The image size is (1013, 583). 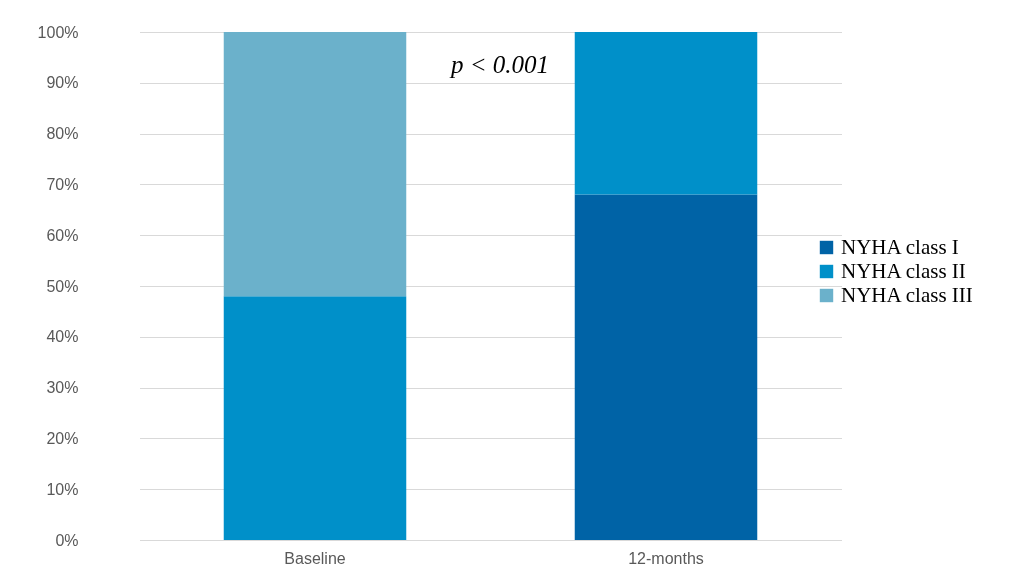 What do you see at coordinates (62, 489) in the screenshot?
I see `y-tick-label: 10%` at bounding box center [62, 489].